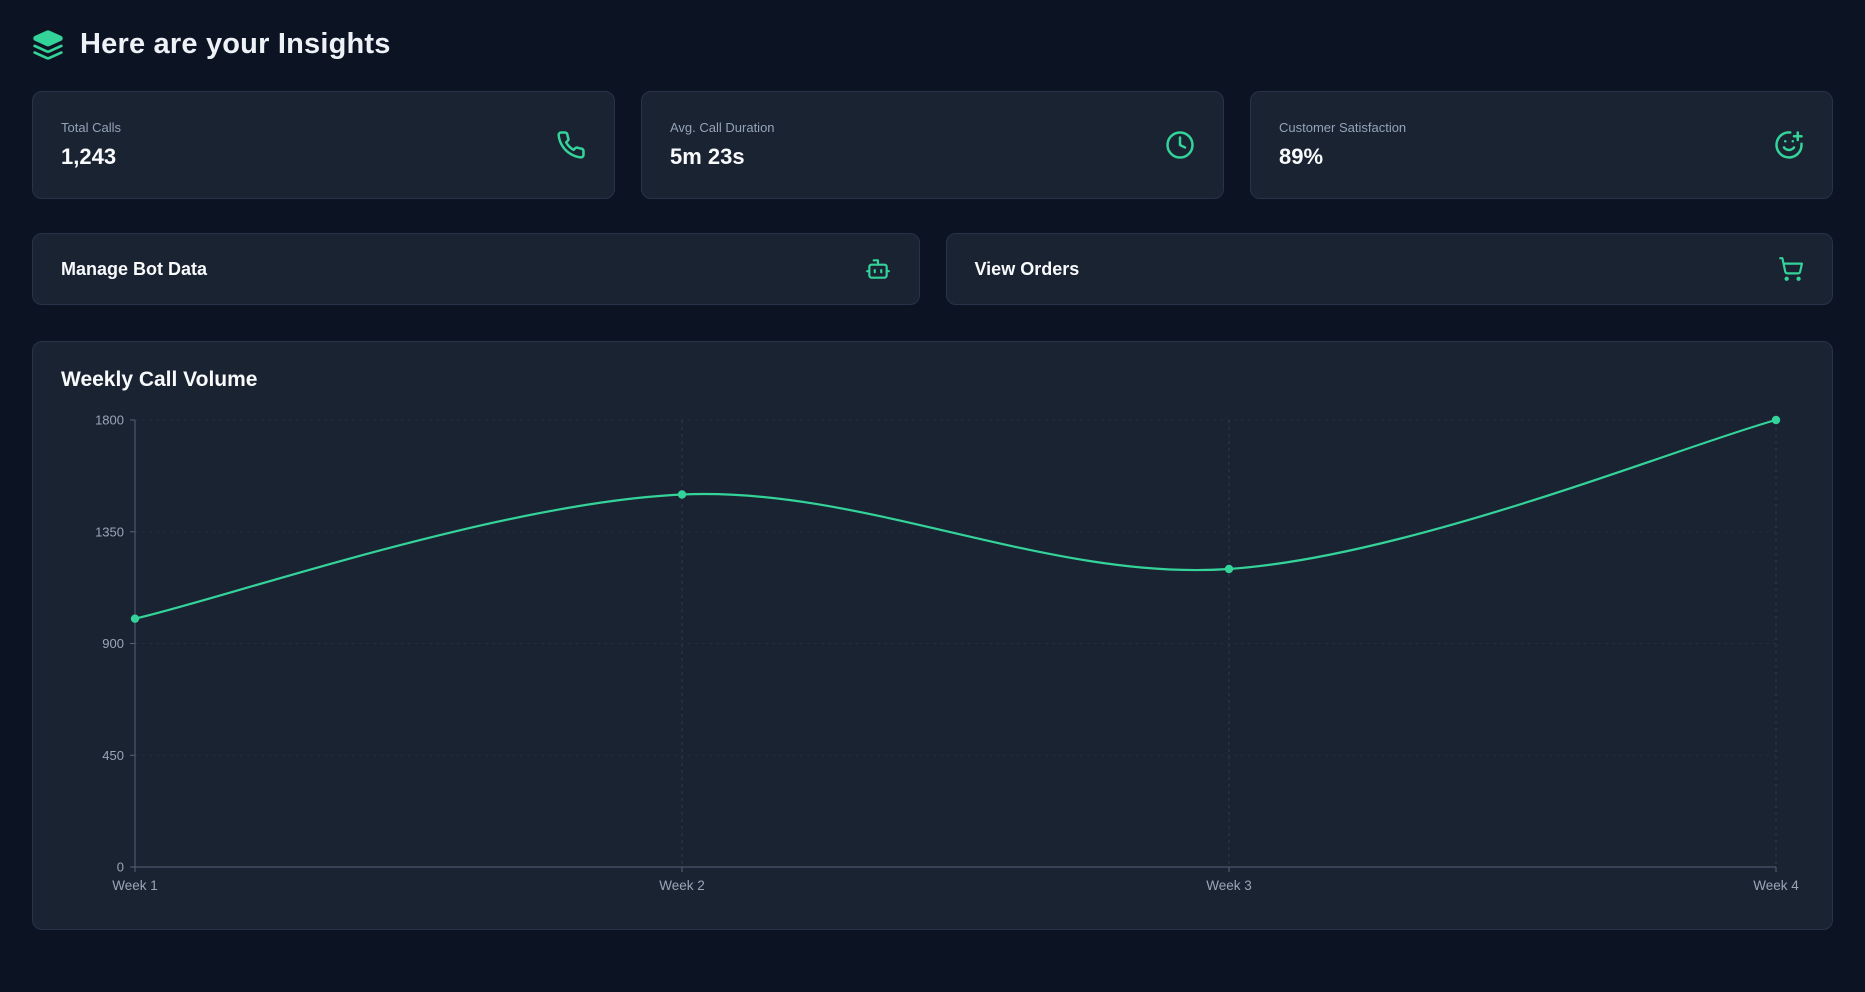  What do you see at coordinates (1389, 269) in the screenshot?
I see `view-orders-button: View Orders` at bounding box center [1389, 269].